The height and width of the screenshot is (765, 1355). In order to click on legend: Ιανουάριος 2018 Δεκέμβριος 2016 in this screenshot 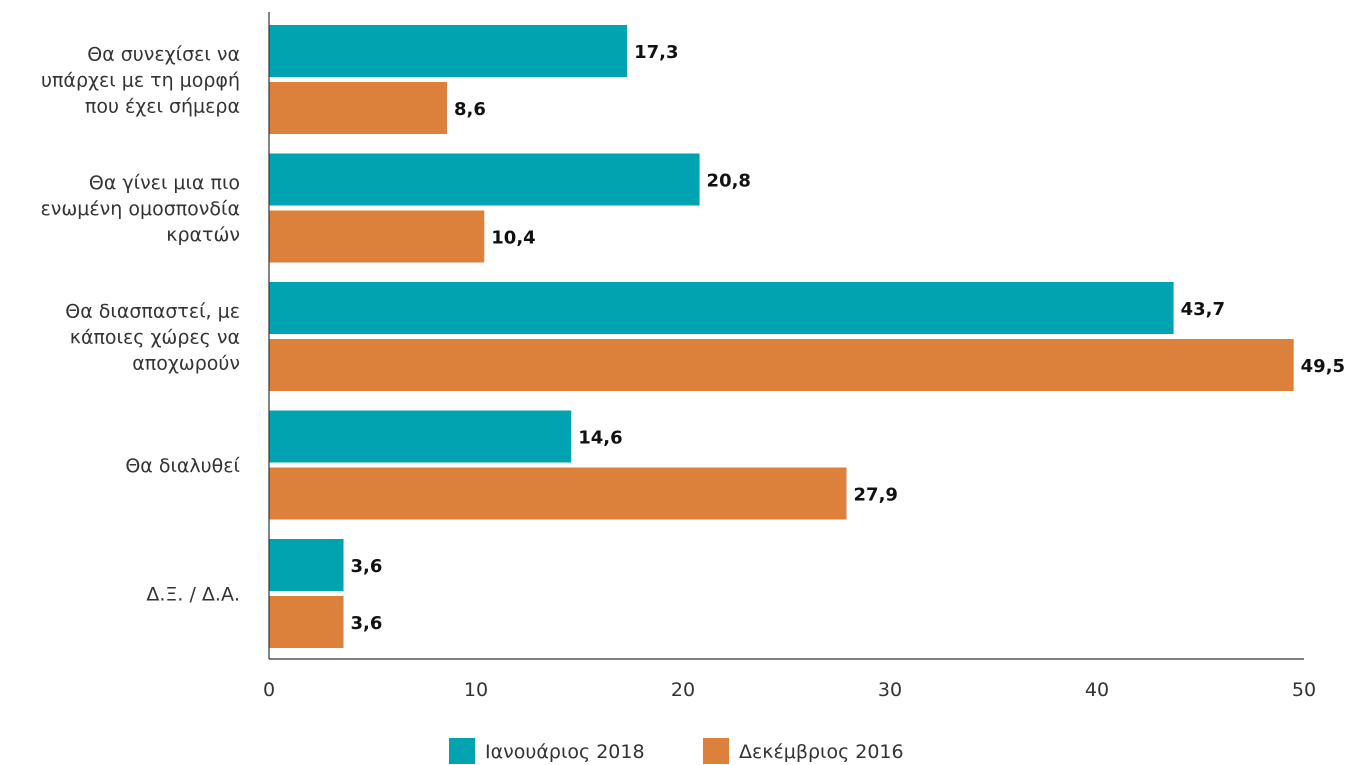, I will do `click(676, 751)`.